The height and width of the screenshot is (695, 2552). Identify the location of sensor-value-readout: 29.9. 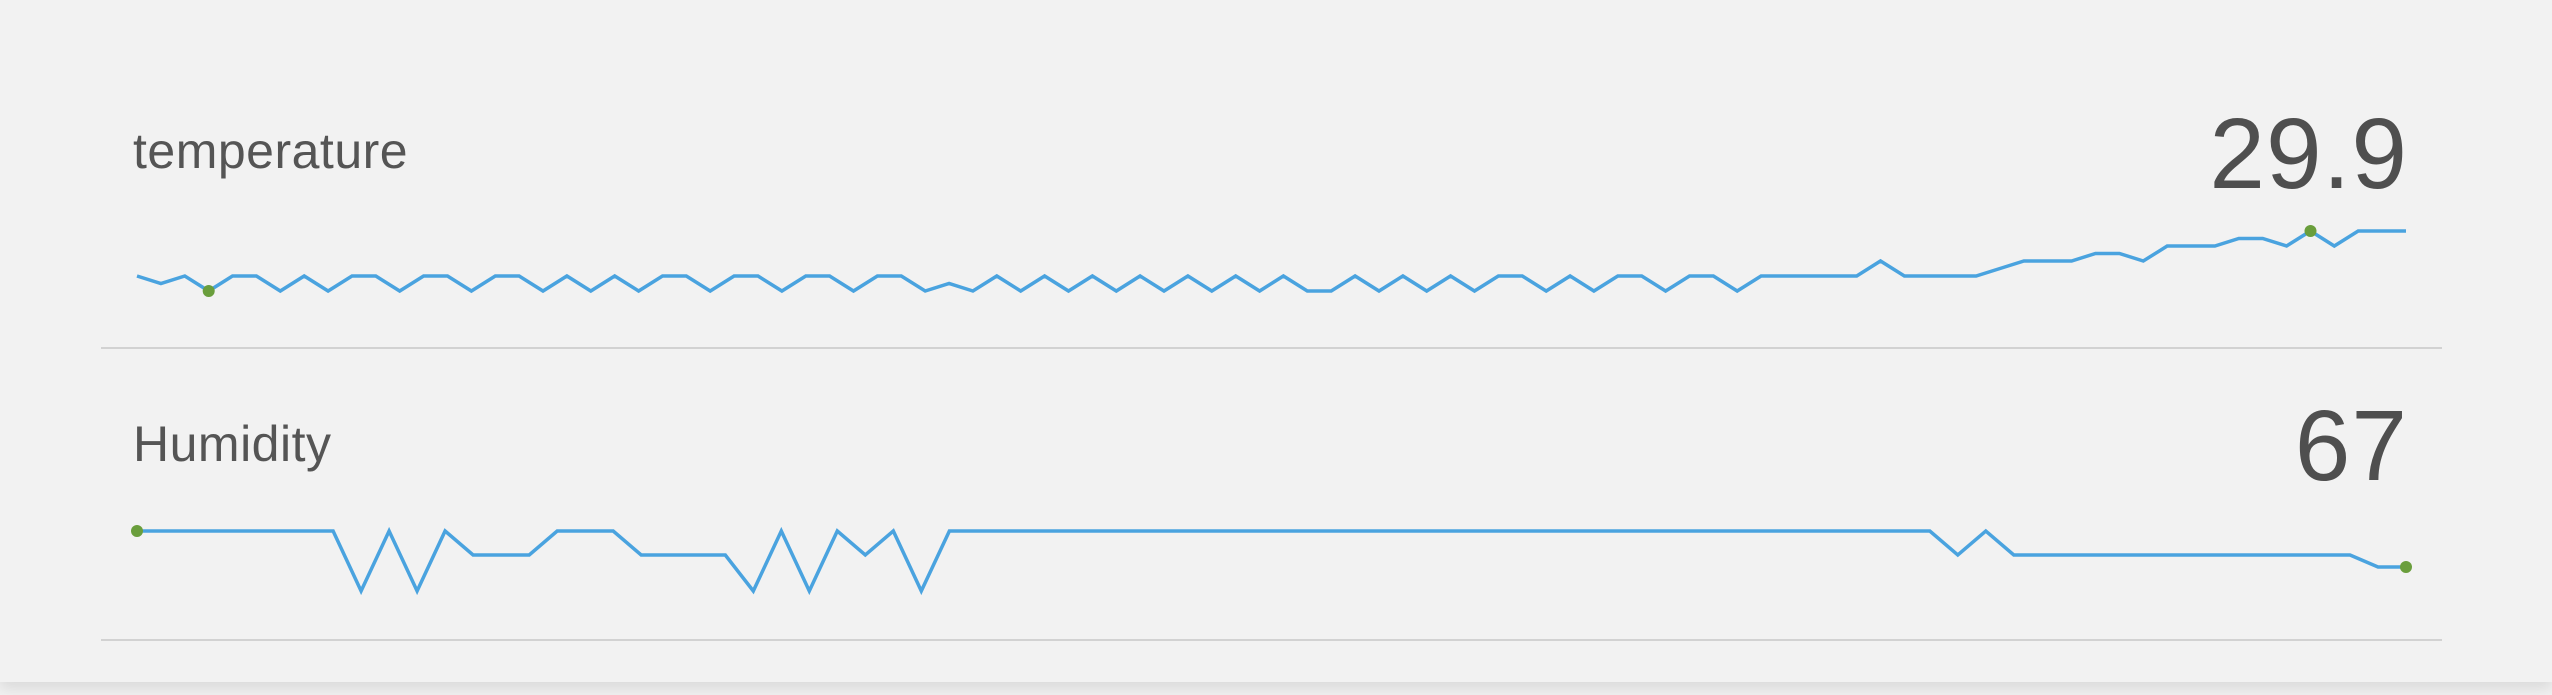
(2308, 154).